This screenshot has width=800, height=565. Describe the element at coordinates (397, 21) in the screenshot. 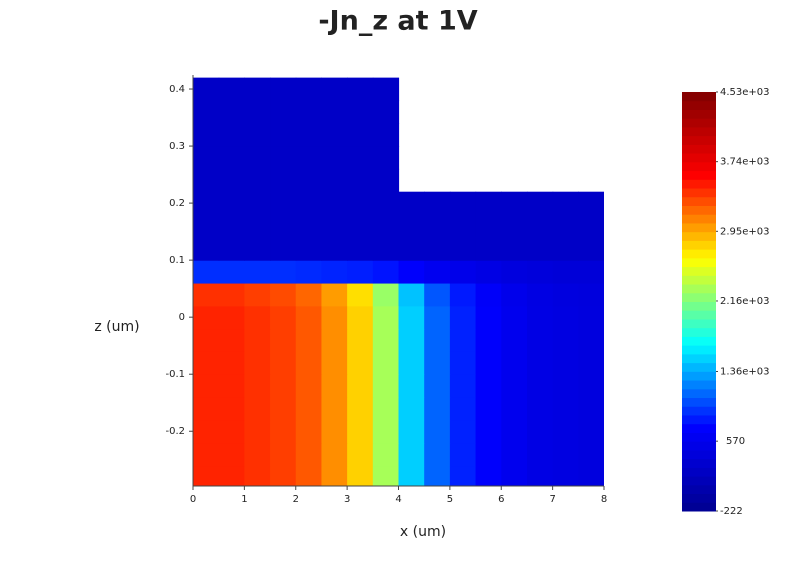

I see `chart-title: -Jn_z at 1V` at that location.